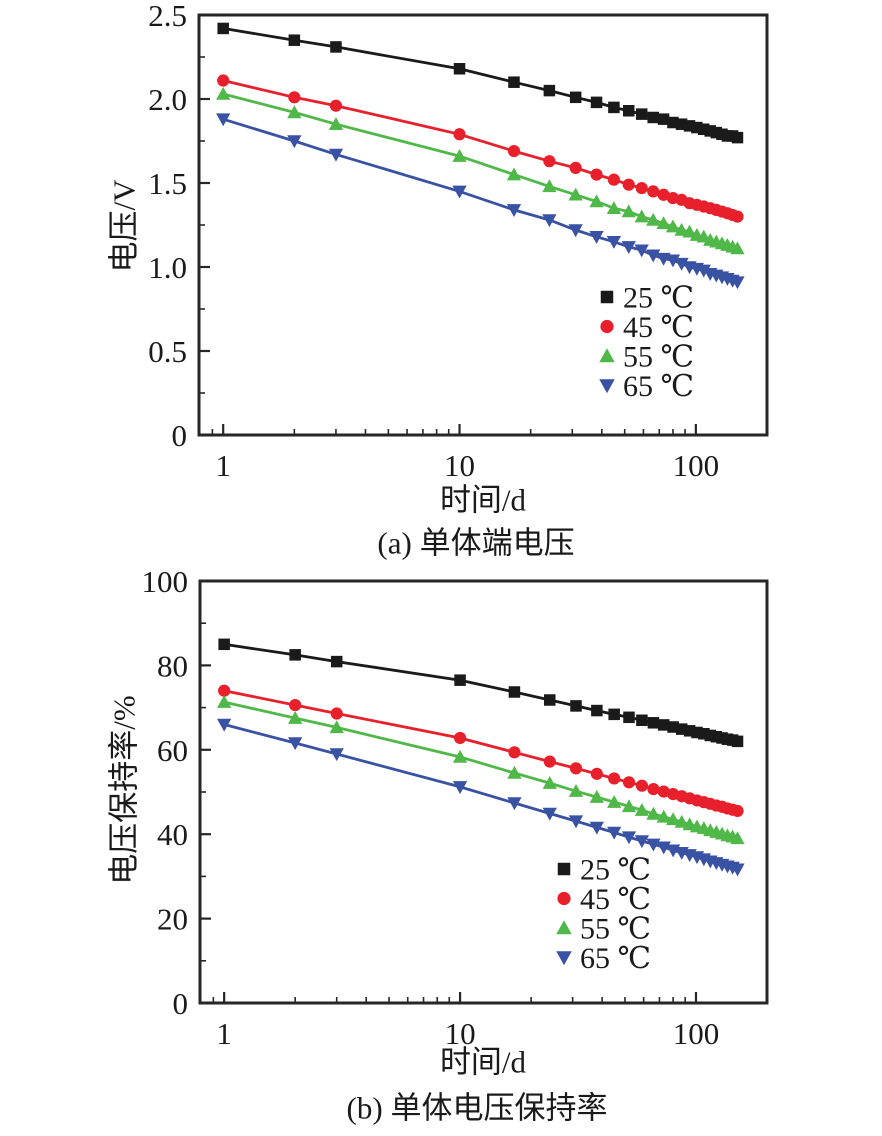 The image size is (882, 1136). I want to click on legend-b: 25 ℃45 ℃55 ℃65 ℃, so click(603, 914).